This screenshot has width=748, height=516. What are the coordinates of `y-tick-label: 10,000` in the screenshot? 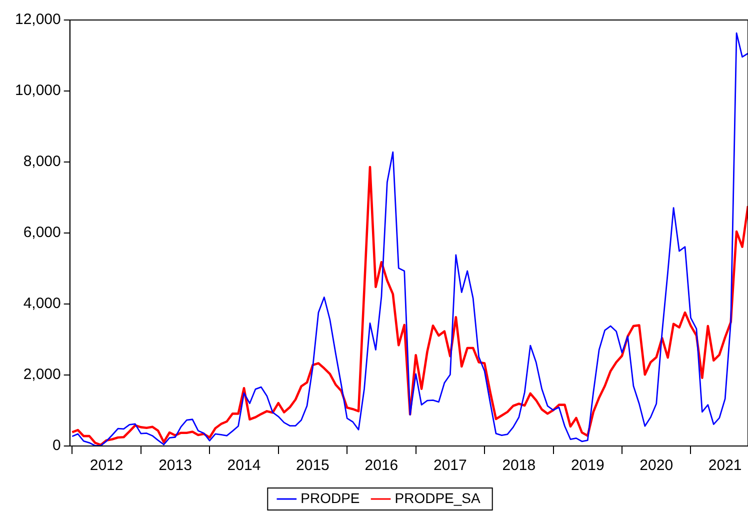 It's located at (37, 91).